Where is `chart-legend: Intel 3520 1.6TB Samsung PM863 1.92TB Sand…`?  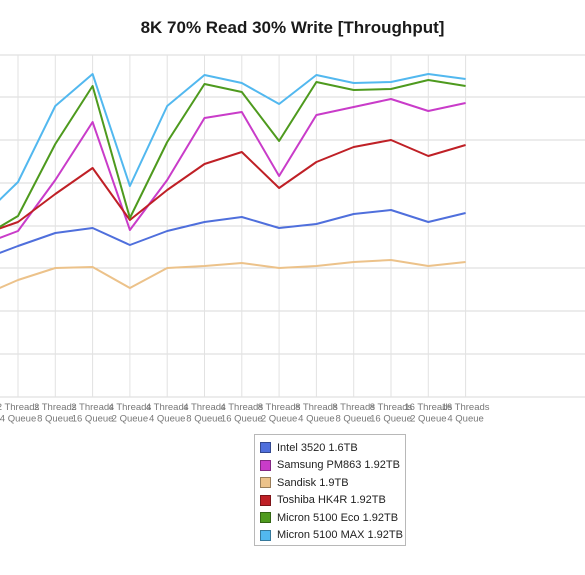
chart-legend: Intel 3520 1.6TB Samsung PM863 1.92TB Sand… is located at coordinates (330, 490).